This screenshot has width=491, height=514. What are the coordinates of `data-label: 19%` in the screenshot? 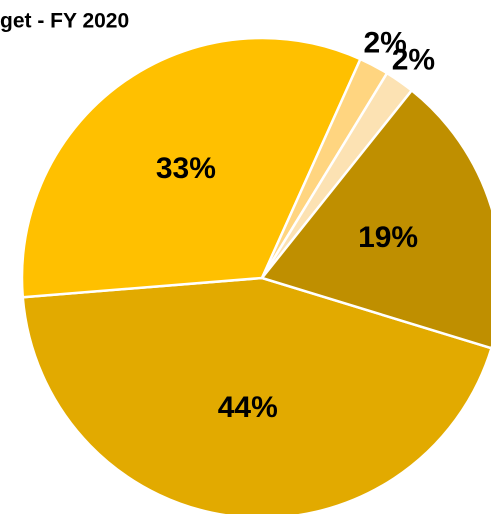 It's located at (388, 237).